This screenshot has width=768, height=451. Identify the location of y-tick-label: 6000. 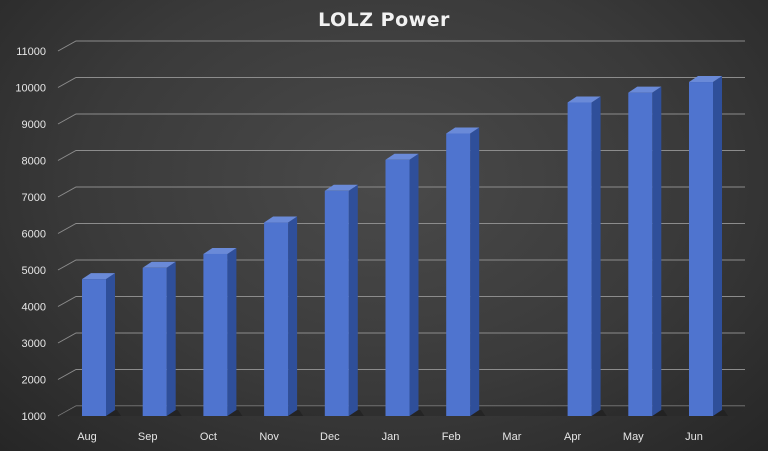
(34, 235).